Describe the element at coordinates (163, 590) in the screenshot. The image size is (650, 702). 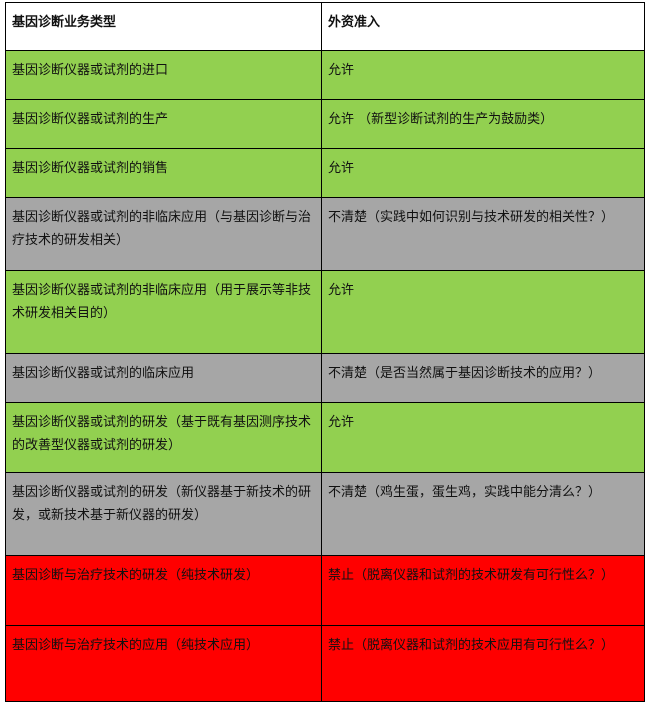
I see `business-type-cell: 基因诊断与治疗技术的研发（纯技术研发）` at that location.